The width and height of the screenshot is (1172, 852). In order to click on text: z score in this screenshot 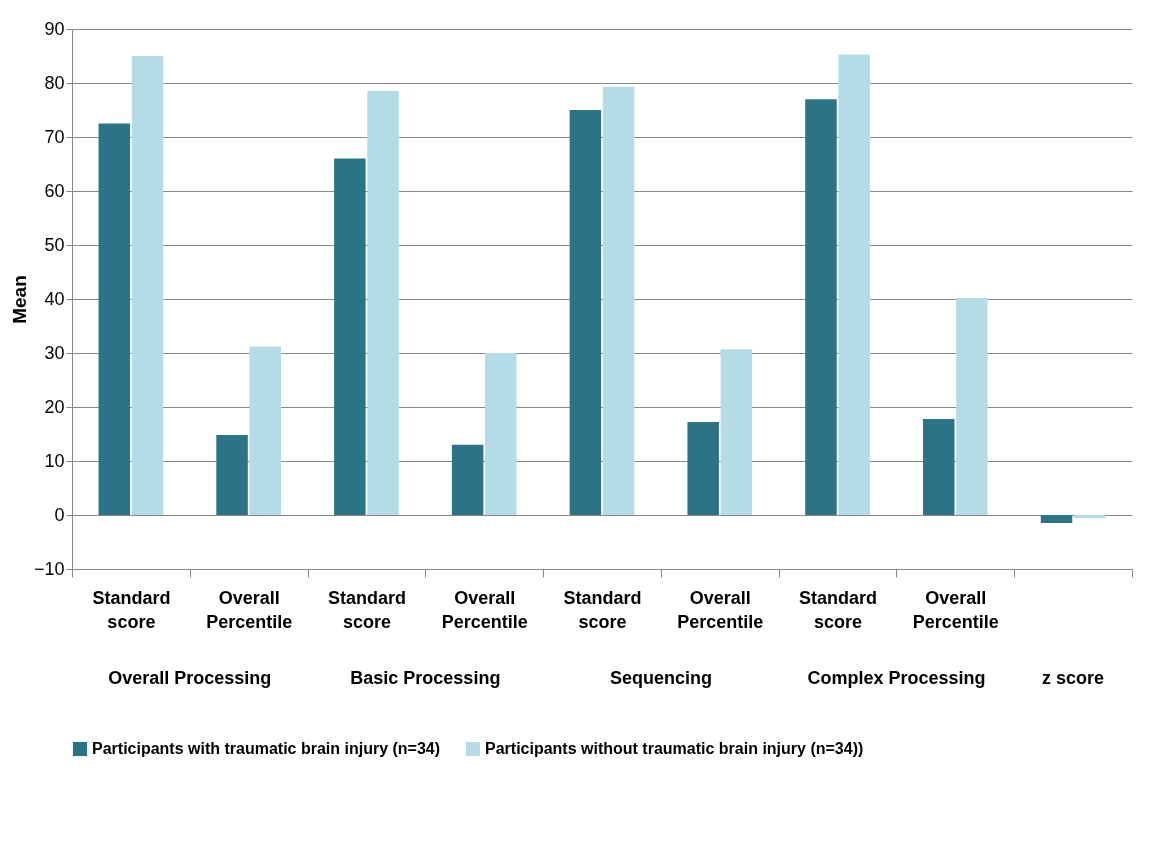, I will do `click(1073, 678)`.